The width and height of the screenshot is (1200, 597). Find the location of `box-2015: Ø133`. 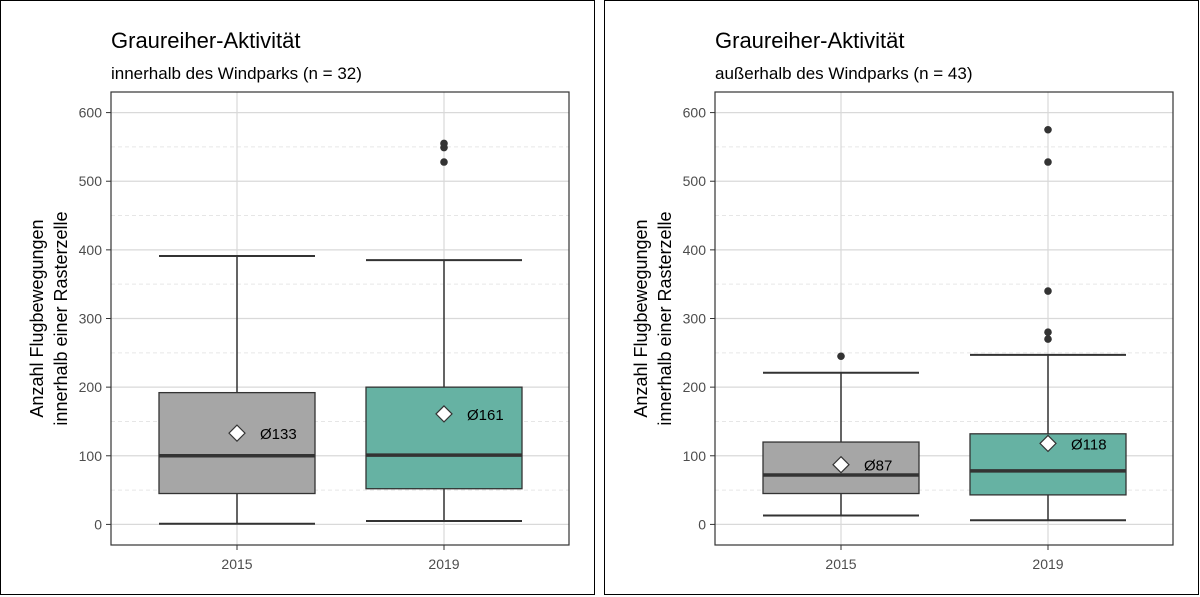

box-2015: Ø133 is located at coordinates (237, 390).